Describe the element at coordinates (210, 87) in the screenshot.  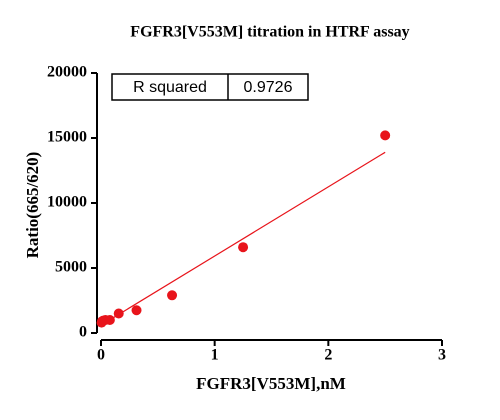
I see `stats-table` at that location.